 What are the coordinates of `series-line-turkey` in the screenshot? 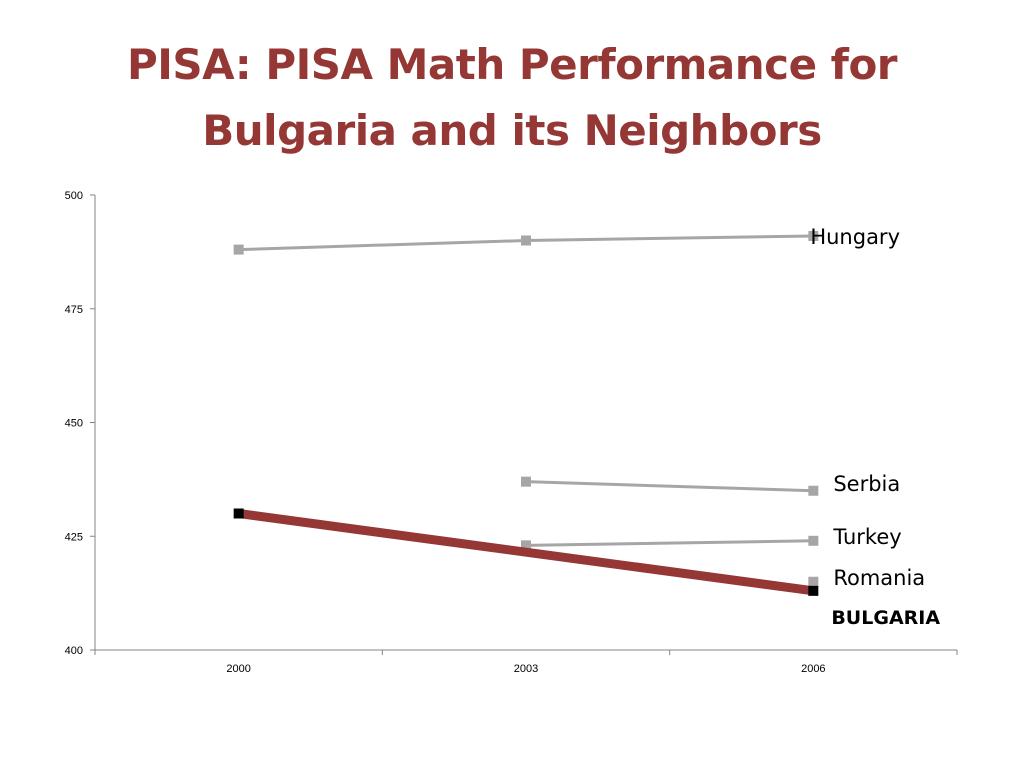 It's located at (669, 543).